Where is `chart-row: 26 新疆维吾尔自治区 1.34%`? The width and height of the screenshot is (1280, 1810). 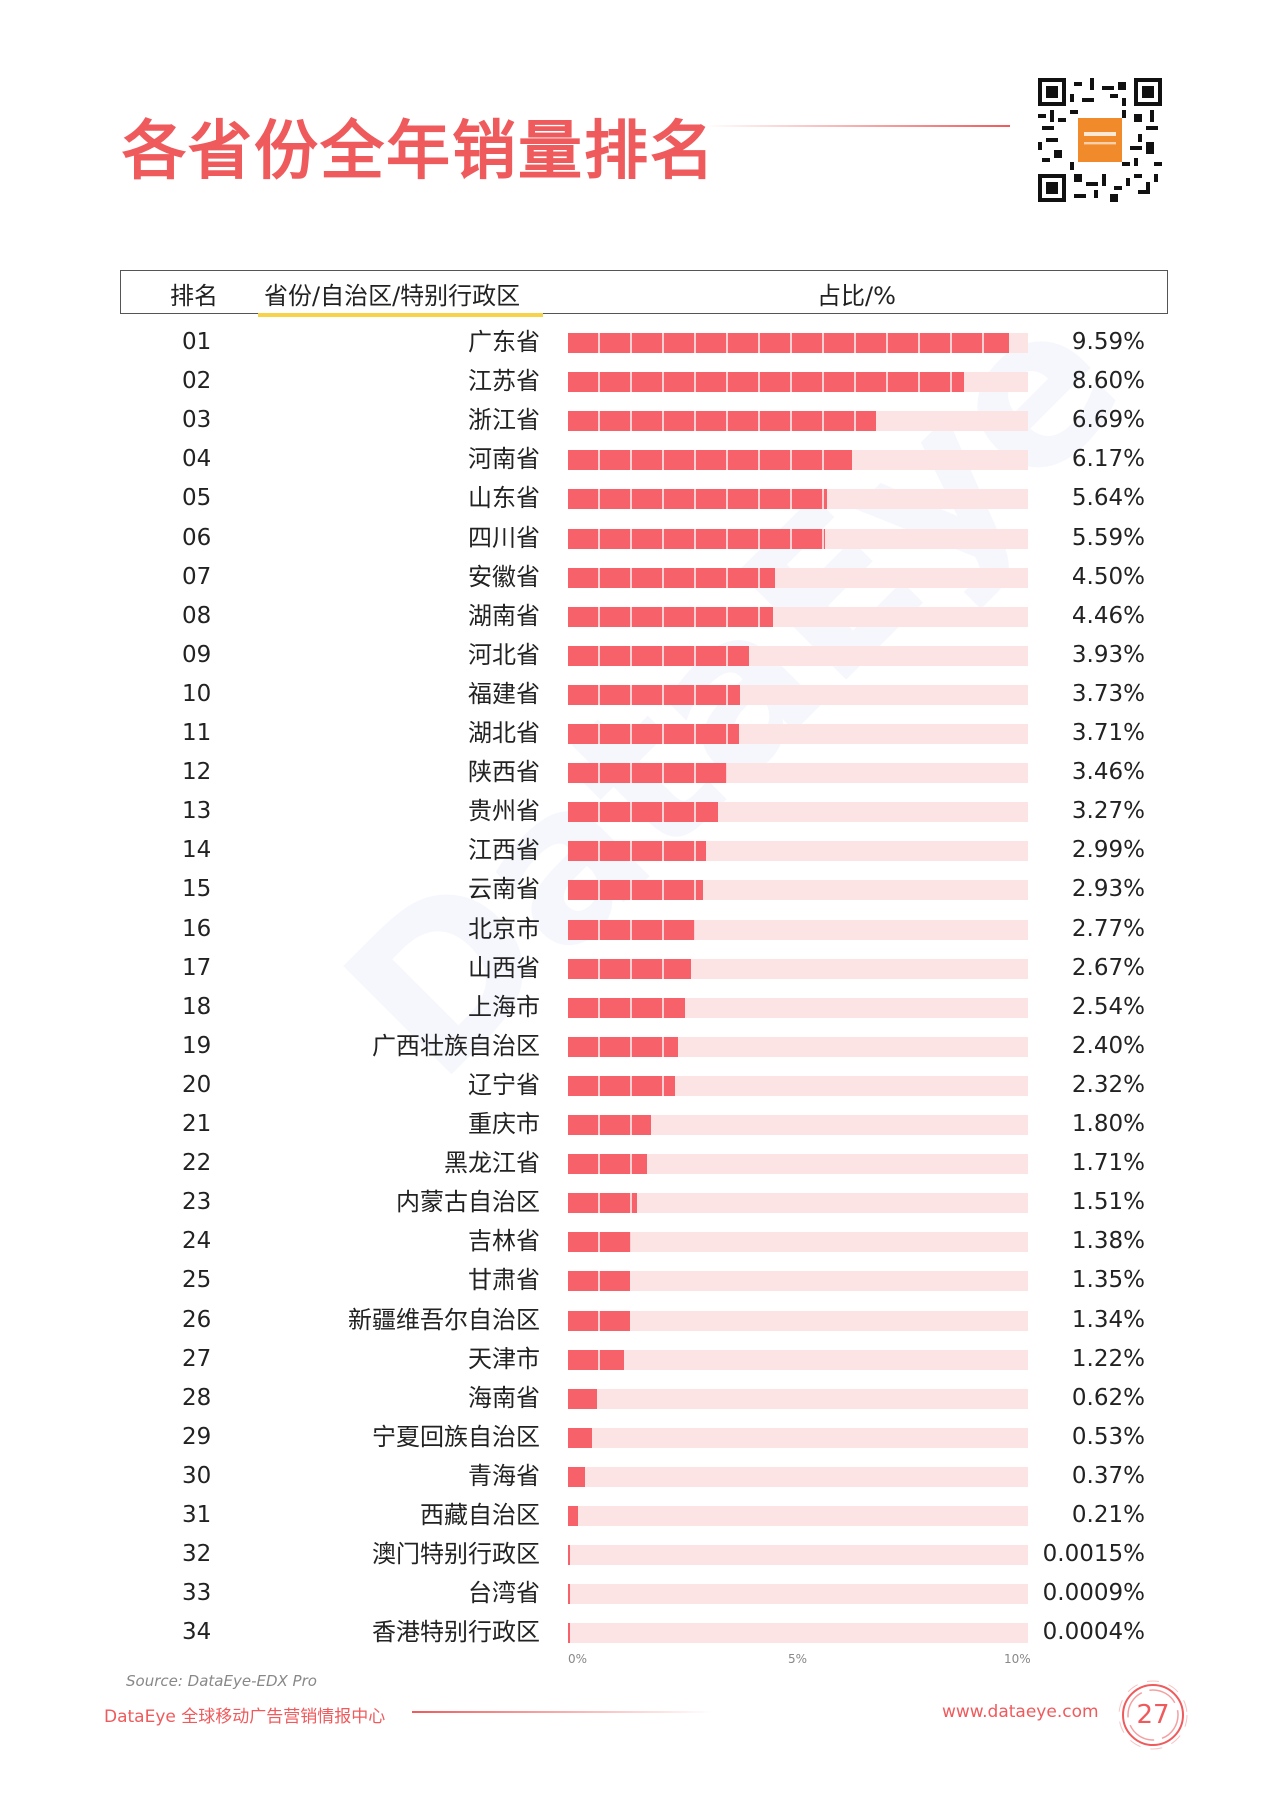
chart-row: 26 新疆维吾尔自治区 1.34% is located at coordinates (640, 1320).